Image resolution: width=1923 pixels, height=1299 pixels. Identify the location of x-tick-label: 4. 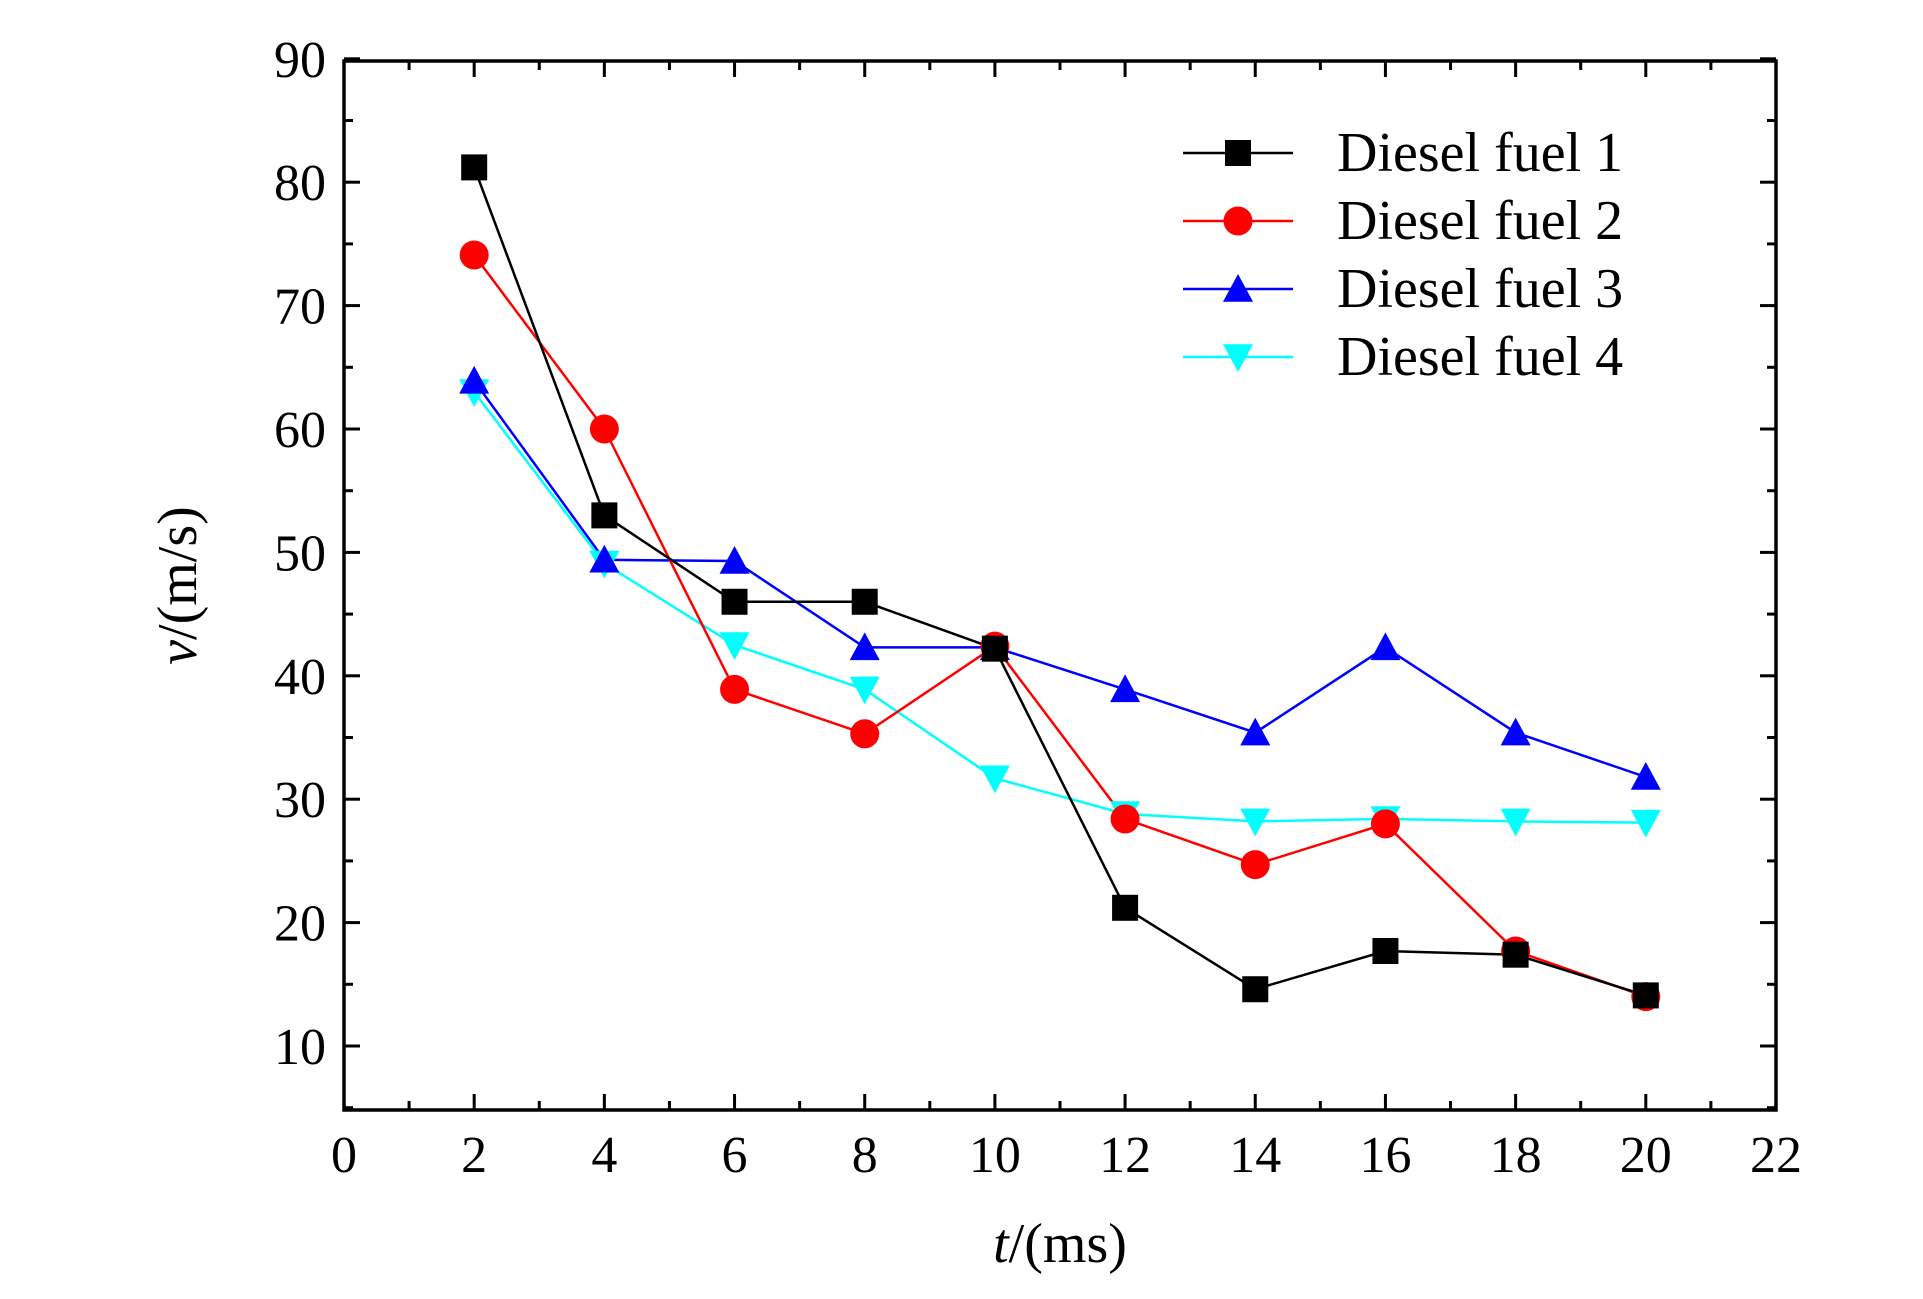
(604, 1155).